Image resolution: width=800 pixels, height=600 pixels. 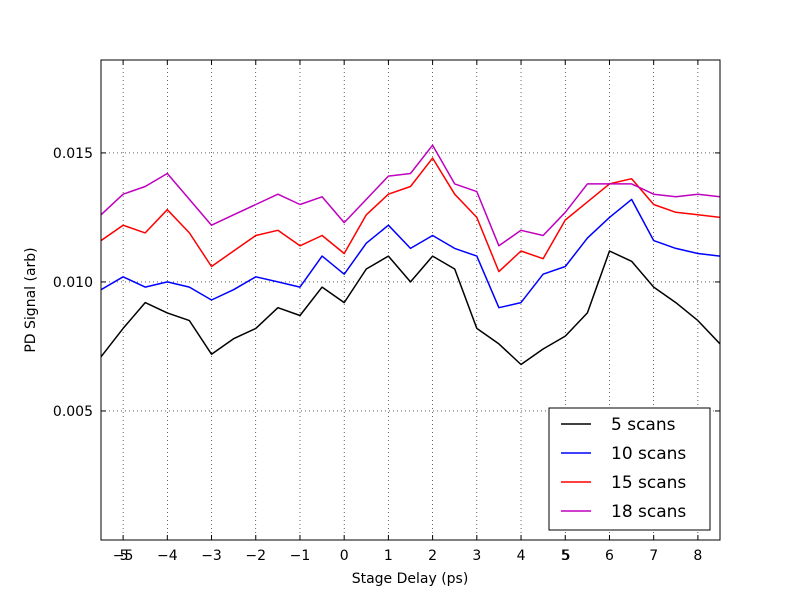 I want to click on x-tick-label: 7, so click(x=653, y=556).